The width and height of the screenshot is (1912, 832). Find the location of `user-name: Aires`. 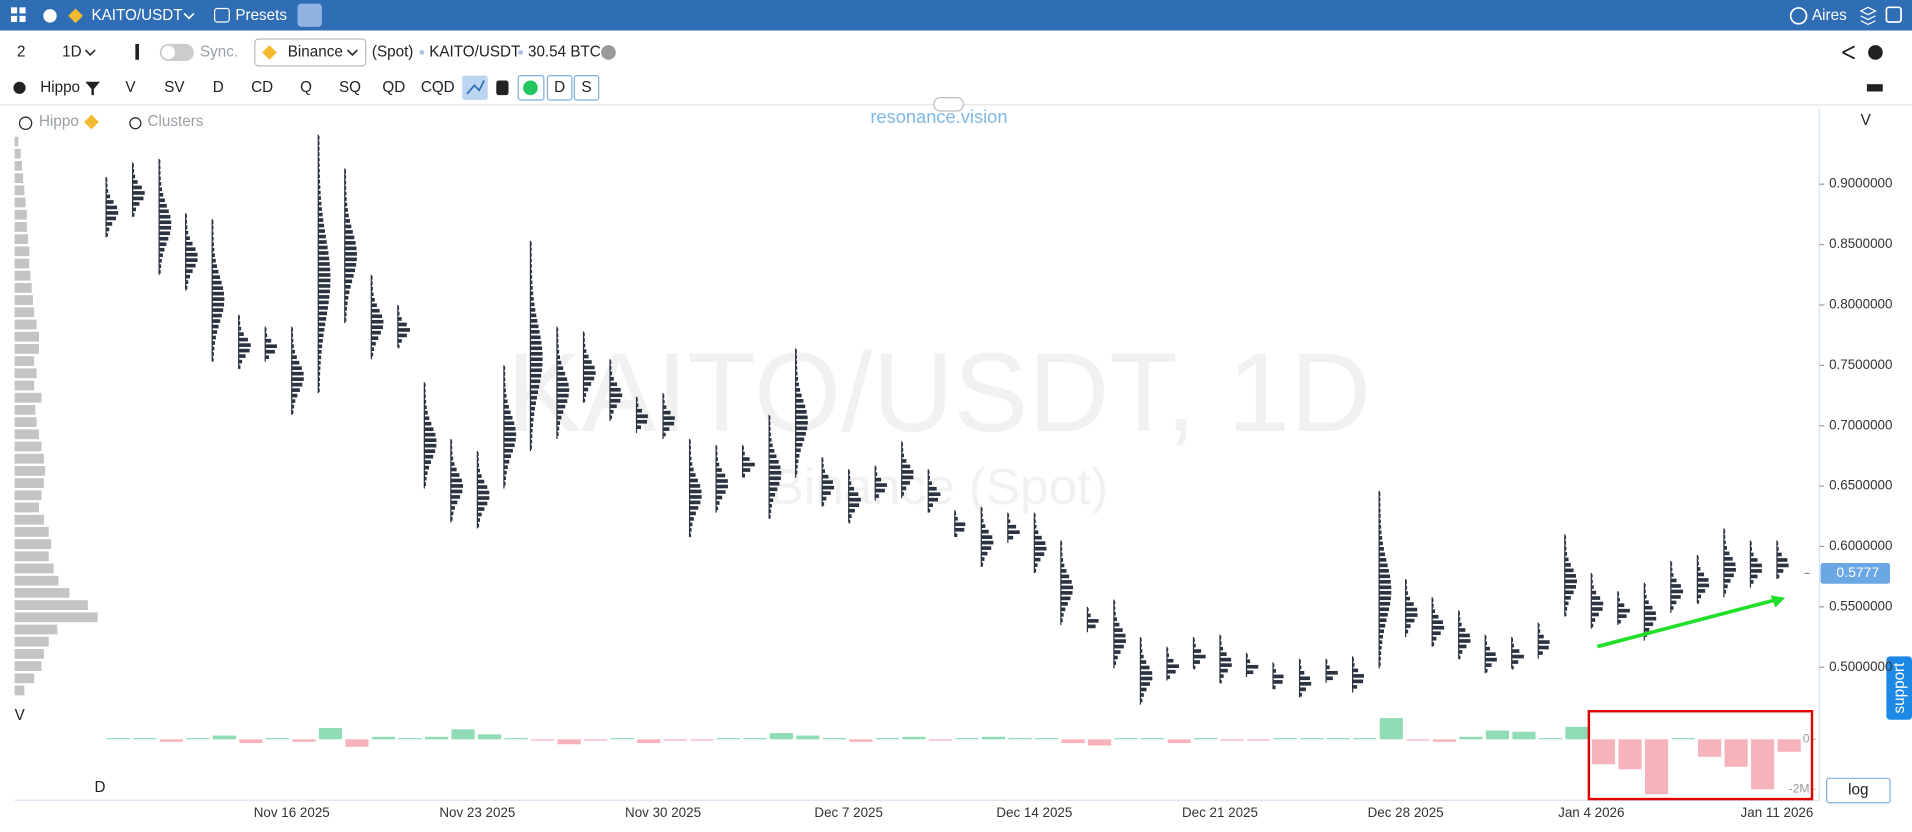

user-name: Aires is located at coordinates (1829, 15).